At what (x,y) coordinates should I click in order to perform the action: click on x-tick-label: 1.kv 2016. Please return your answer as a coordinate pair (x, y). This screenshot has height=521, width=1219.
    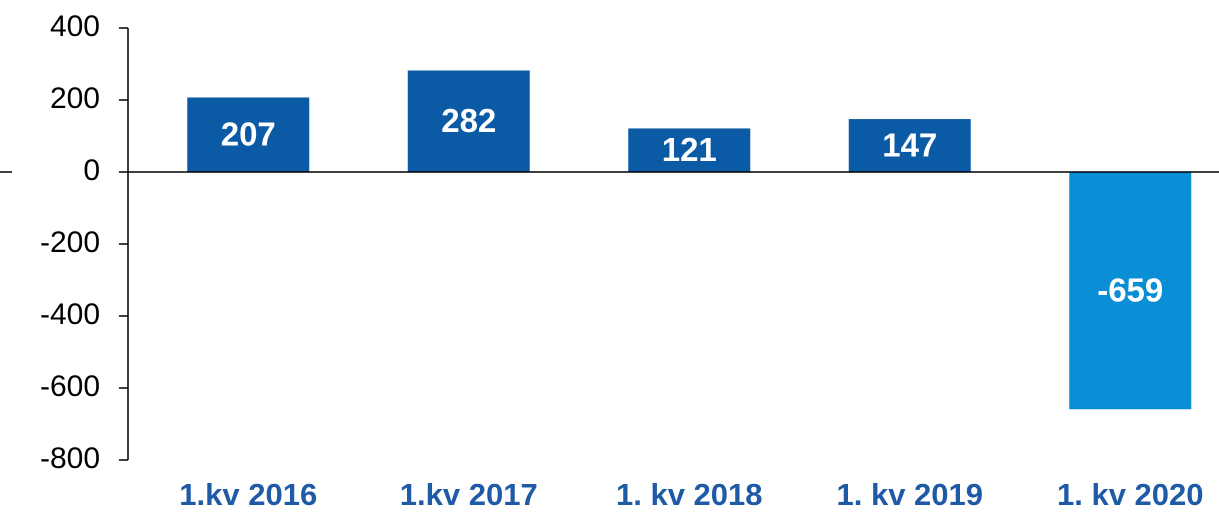
    Looking at the image, I should click on (248, 494).